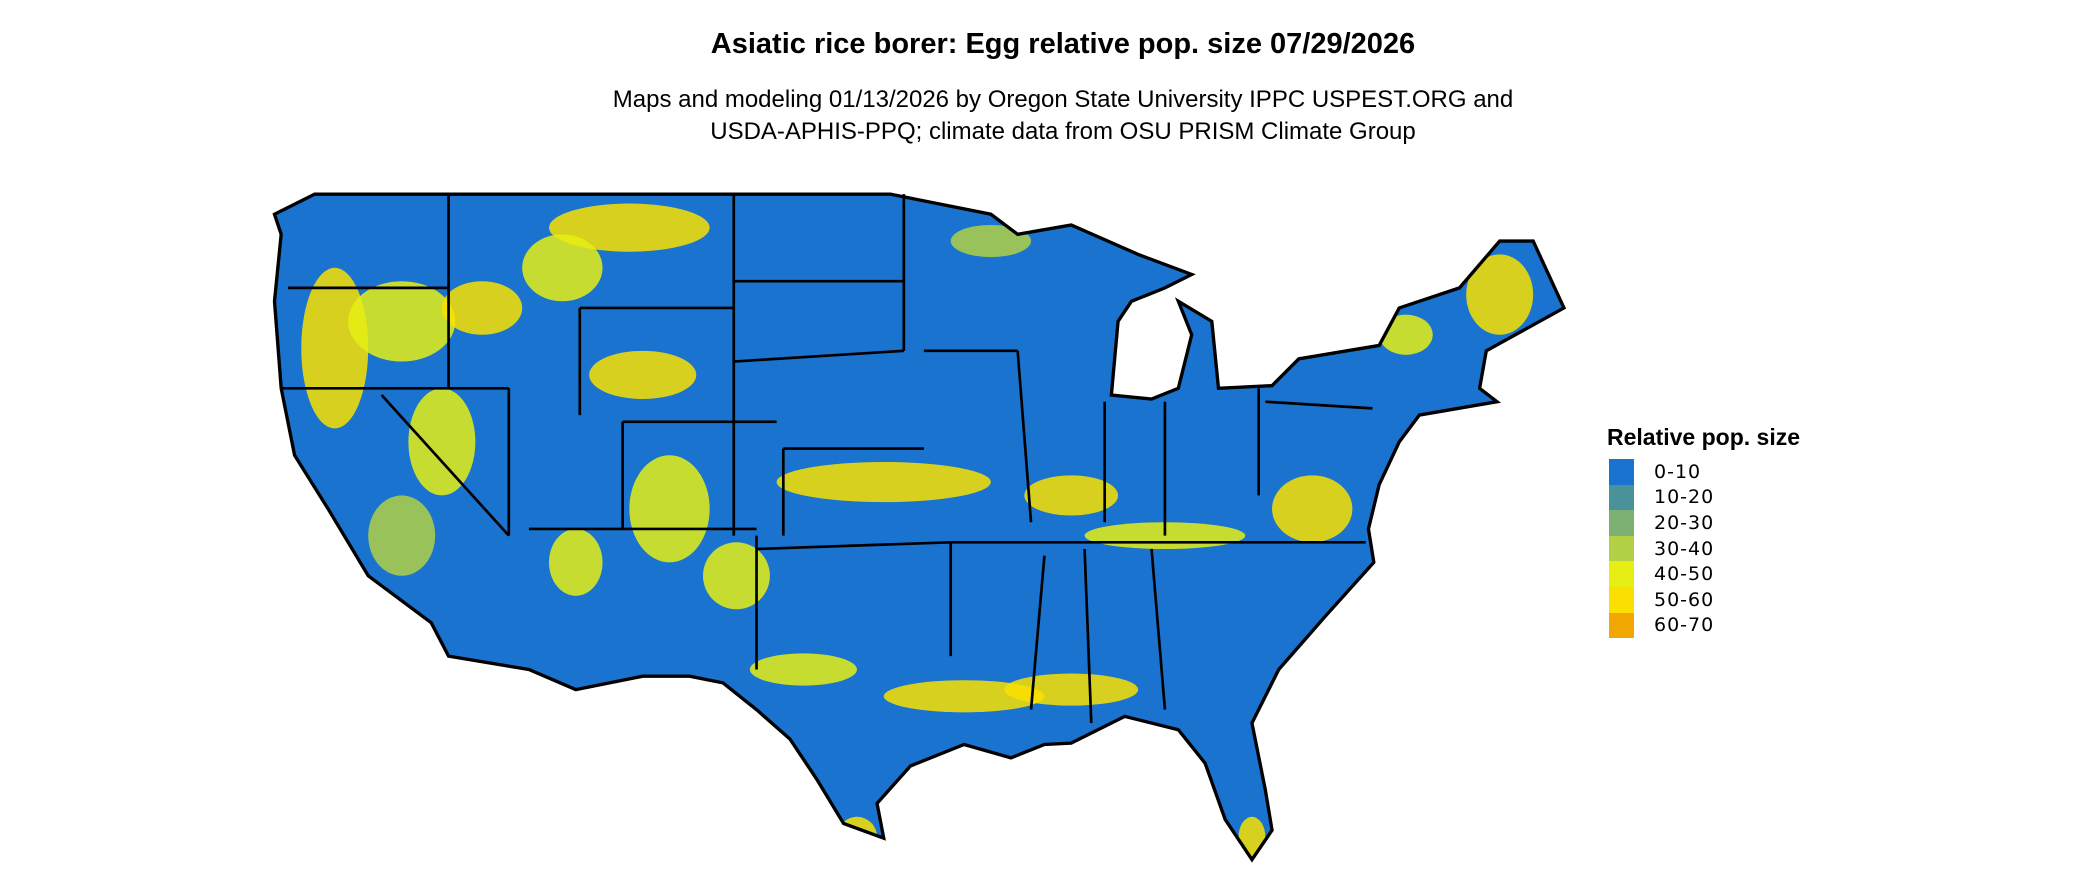  What do you see at coordinates (1684, 522) in the screenshot?
I see `legend-label: 20-30` at bounding box center [1684, 522].